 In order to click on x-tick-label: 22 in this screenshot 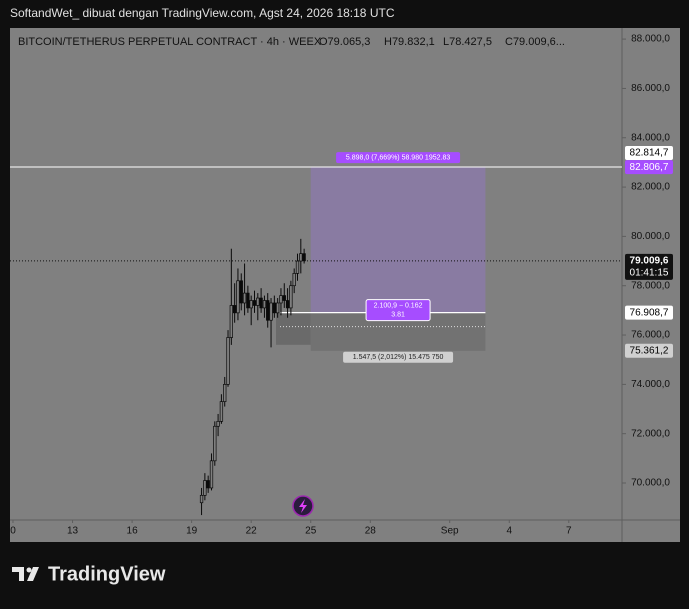, I will do `click(252, 531)`.